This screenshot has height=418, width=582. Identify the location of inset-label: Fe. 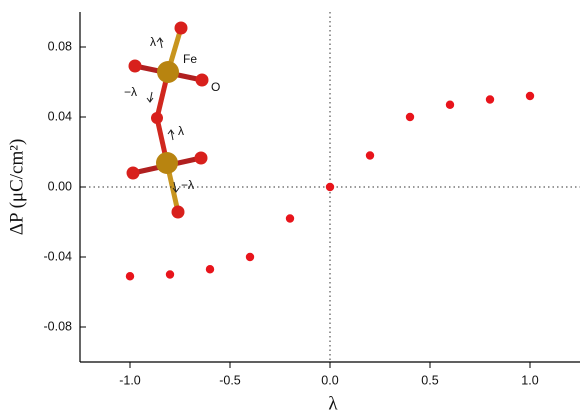
(190, 59).